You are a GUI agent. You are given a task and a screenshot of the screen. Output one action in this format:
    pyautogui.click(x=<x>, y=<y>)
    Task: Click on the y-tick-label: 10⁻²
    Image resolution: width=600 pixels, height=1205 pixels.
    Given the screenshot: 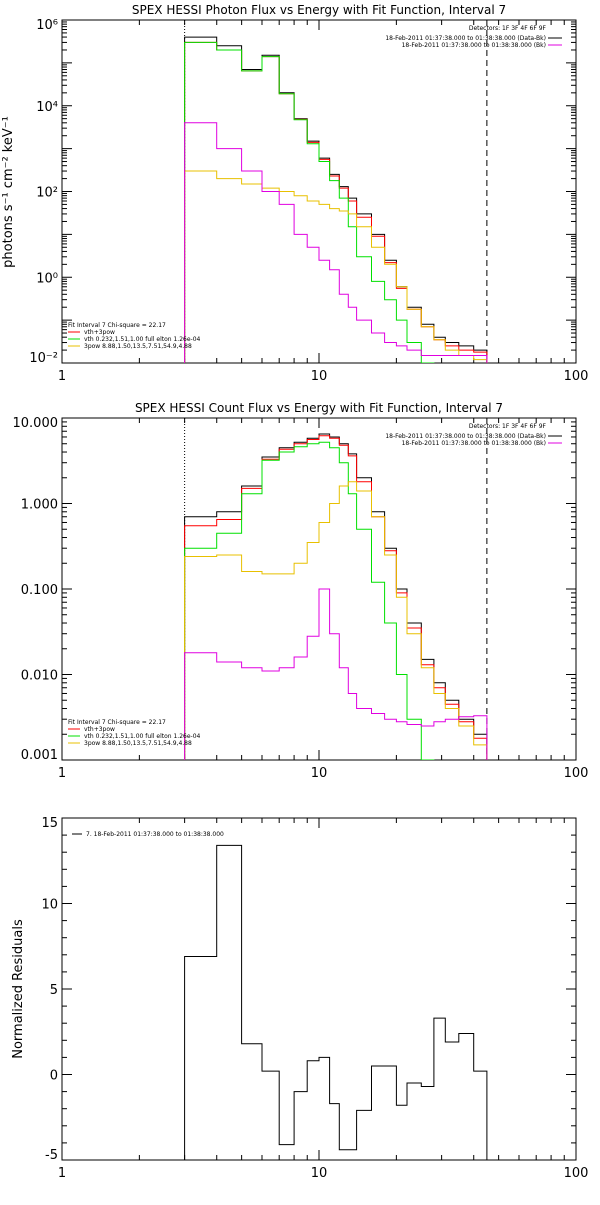 What is the action you would take?
    pyautogui.click(x=43, y=358)
    